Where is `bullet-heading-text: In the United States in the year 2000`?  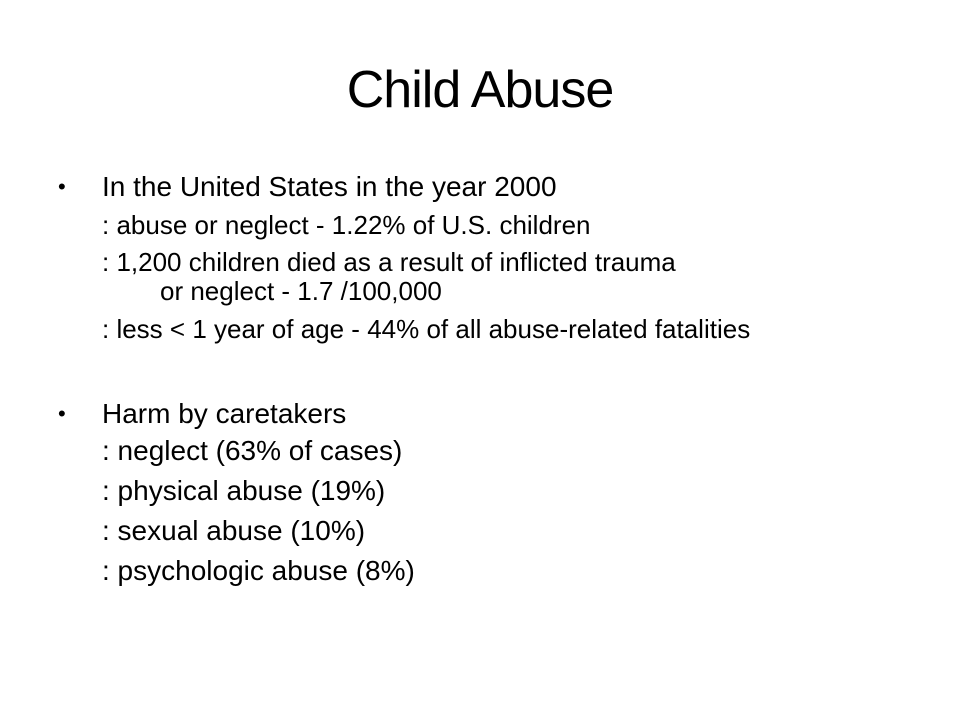
bullet-heading-text: In the United States in the year 2000 is located at coordinates (329, 186).